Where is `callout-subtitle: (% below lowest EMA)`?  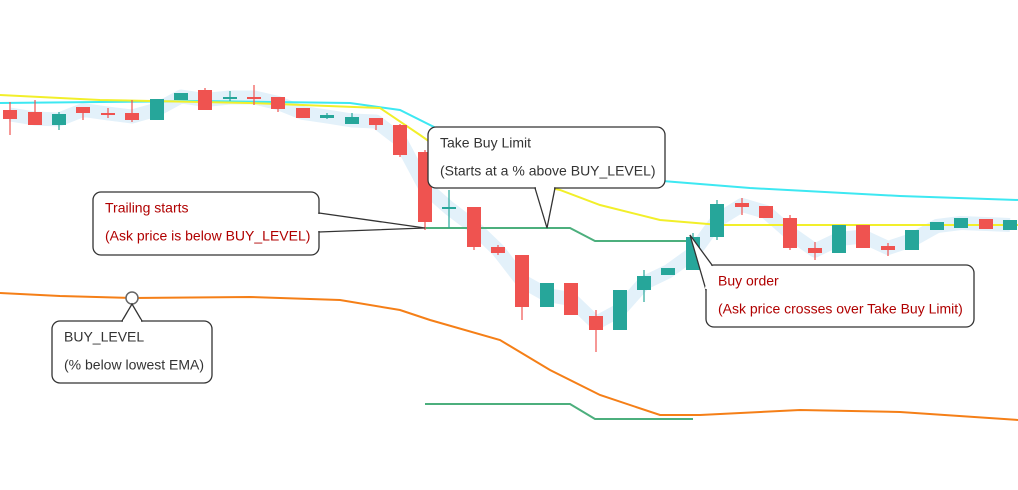
callout-subtitle: (% below lowest EMA) is located at coordinates (134, 365).